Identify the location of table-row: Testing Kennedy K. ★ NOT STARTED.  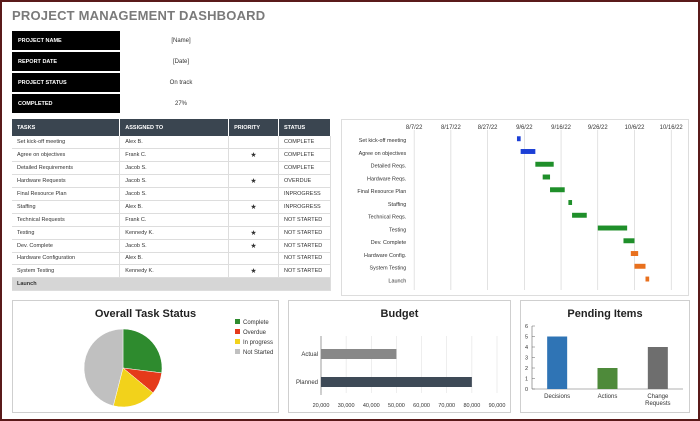
(171, 233).